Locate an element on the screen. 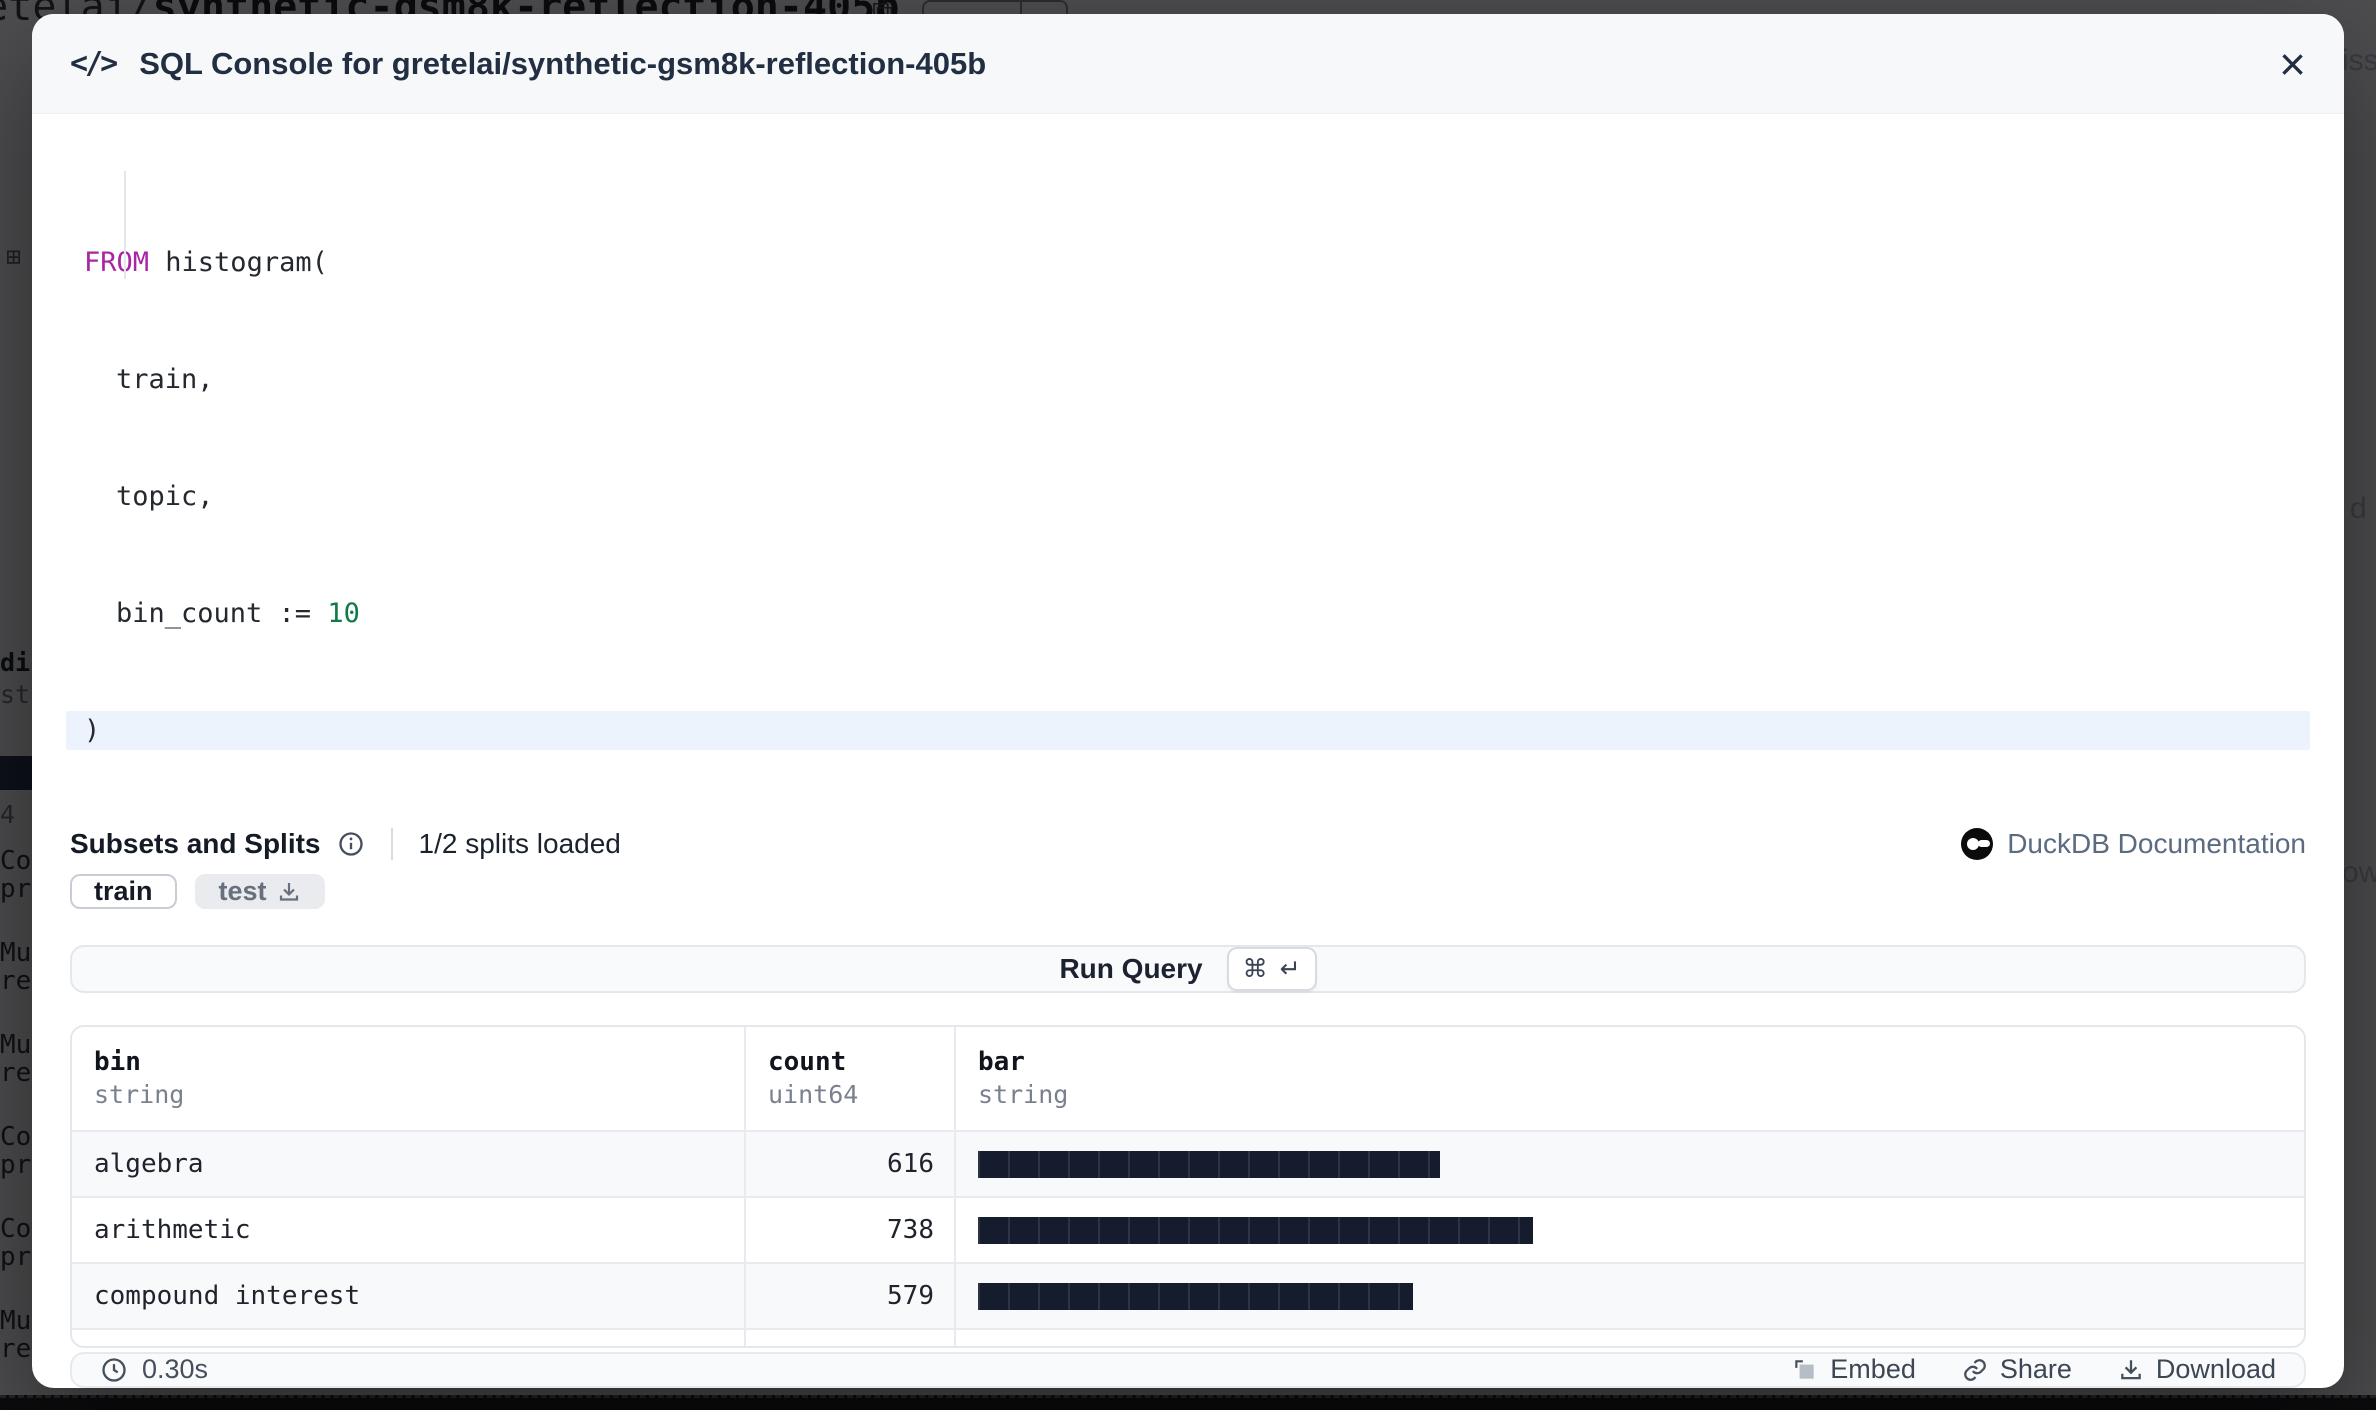  bin-cell: algebra is located at coordinates (149, 1164).